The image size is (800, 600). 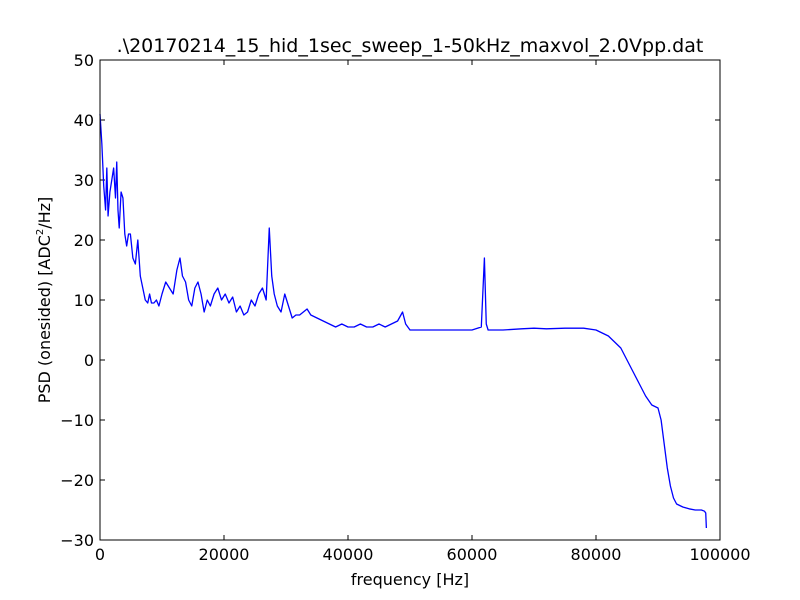 I want to click on x-tick-label: 0, so click(x=100, y=554).